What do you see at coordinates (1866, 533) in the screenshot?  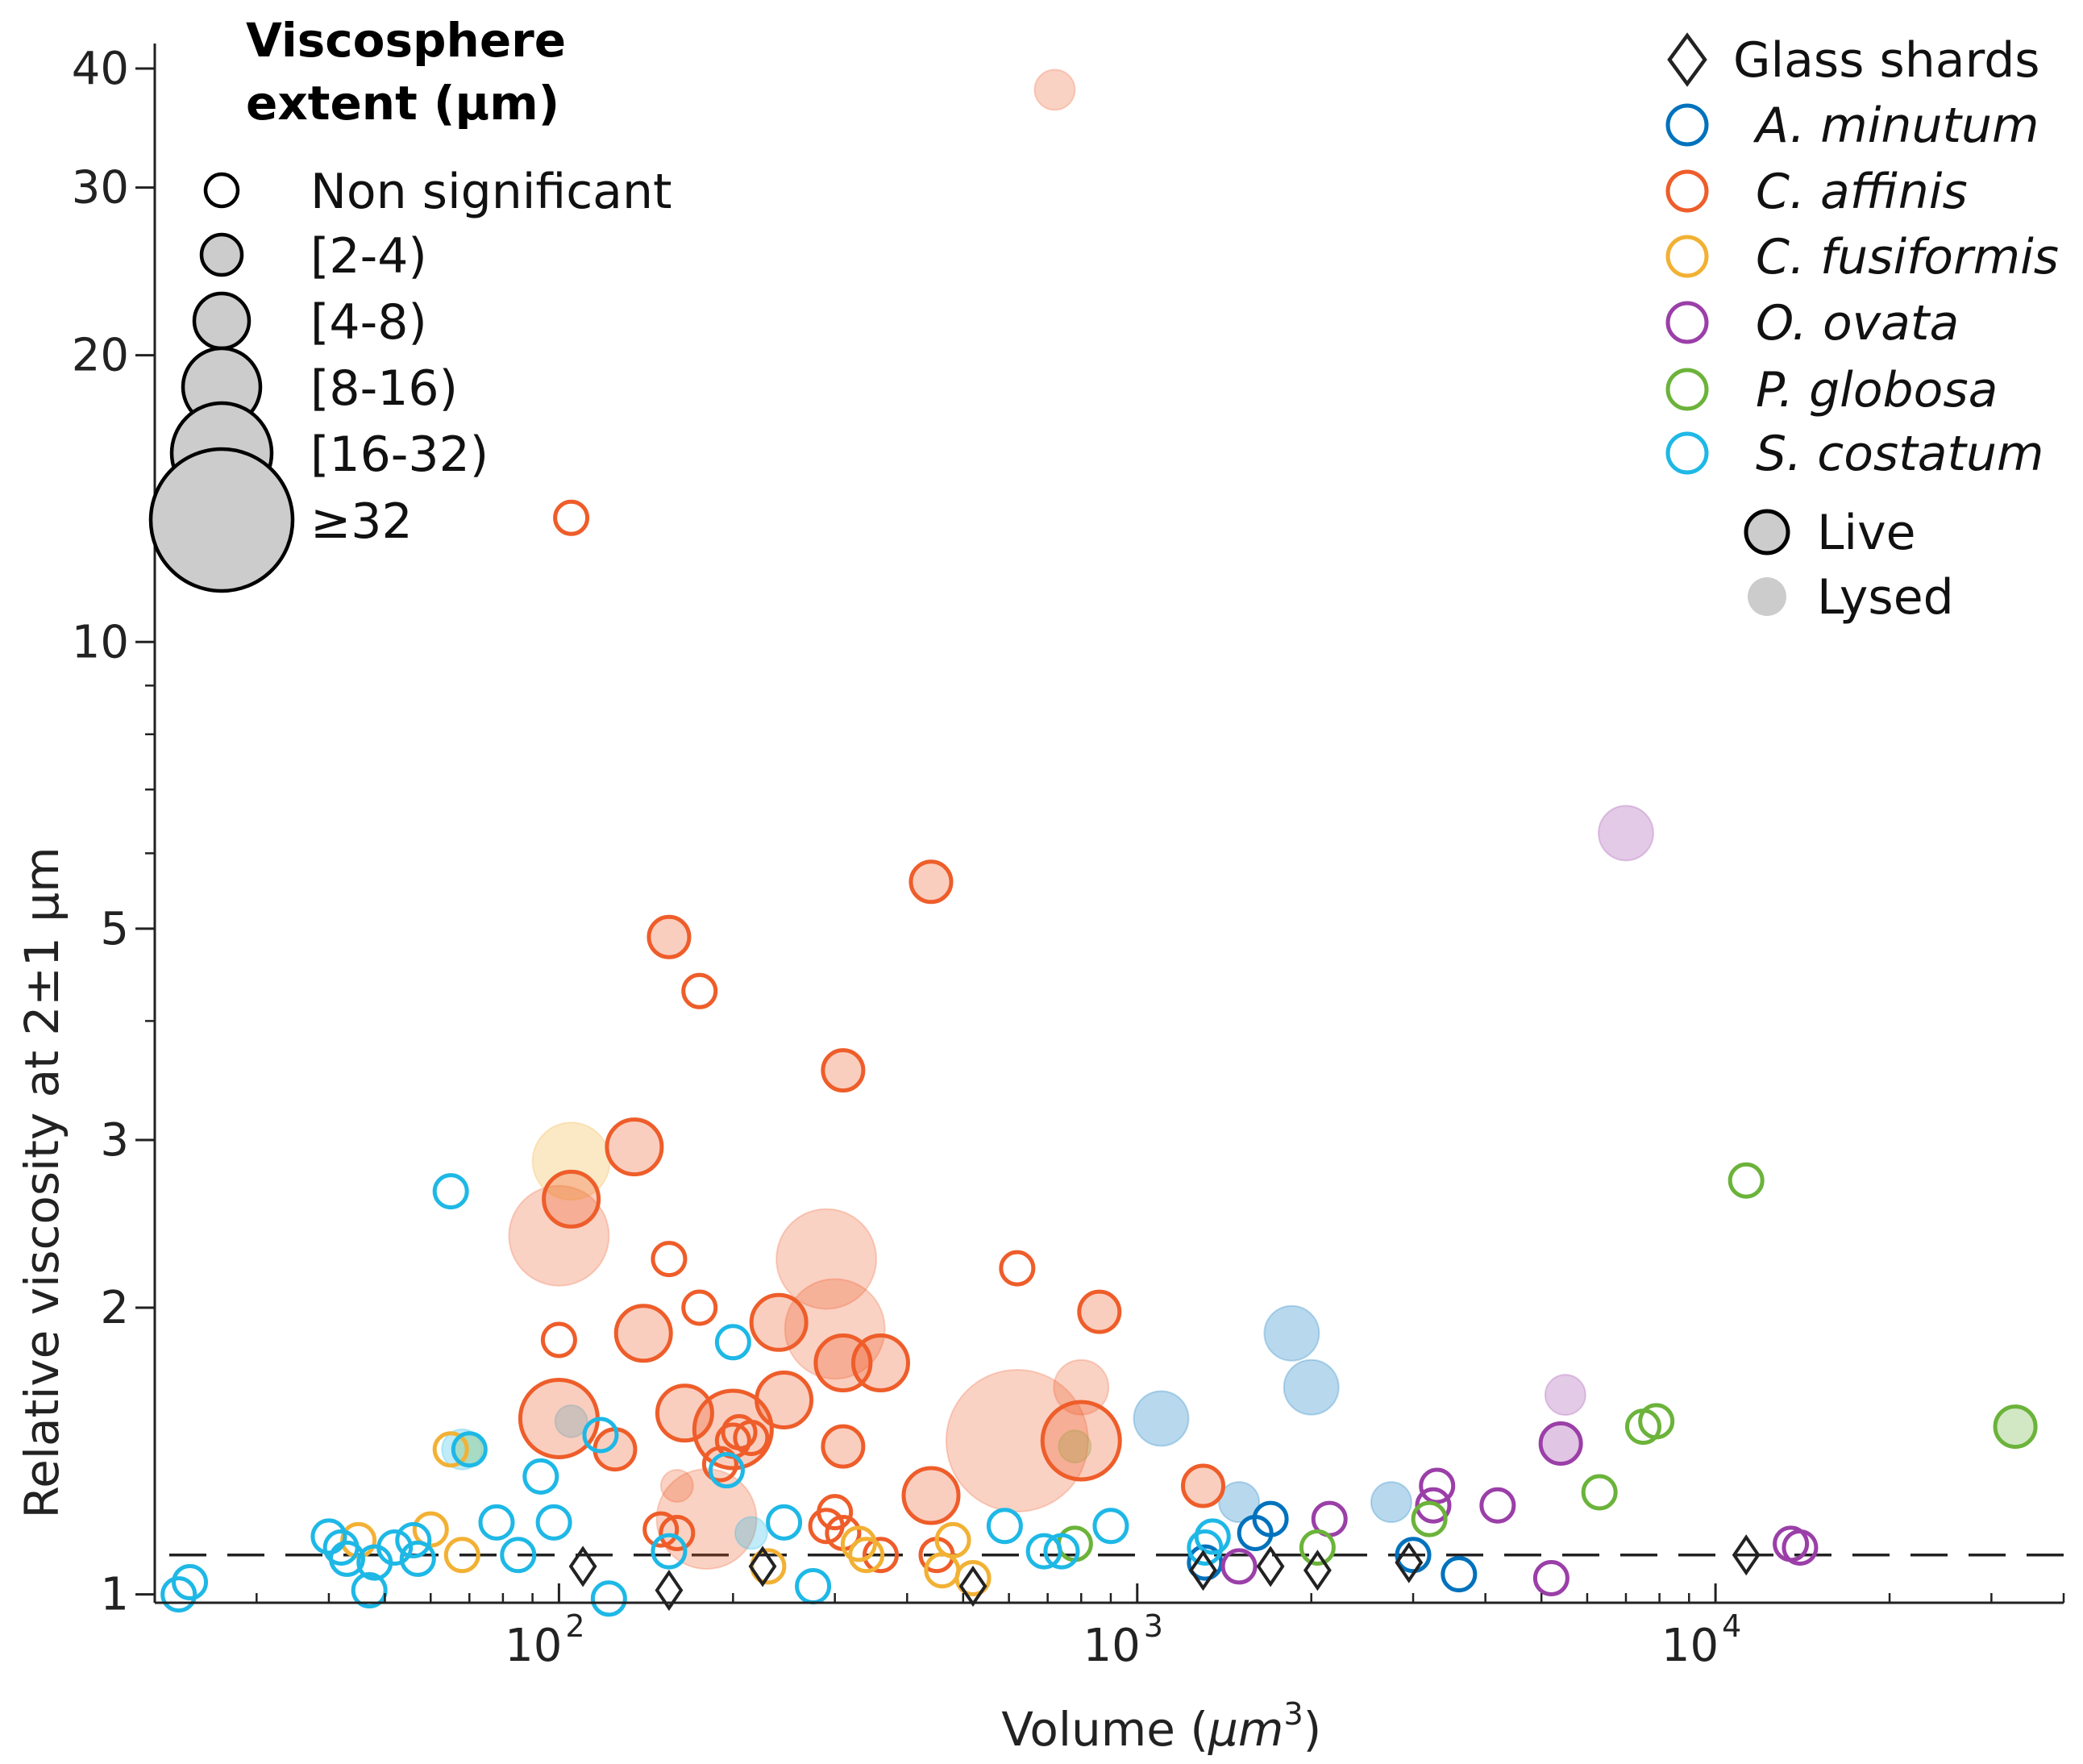 I see `legend-label-live: Live` at bounding box center [1866, 533].